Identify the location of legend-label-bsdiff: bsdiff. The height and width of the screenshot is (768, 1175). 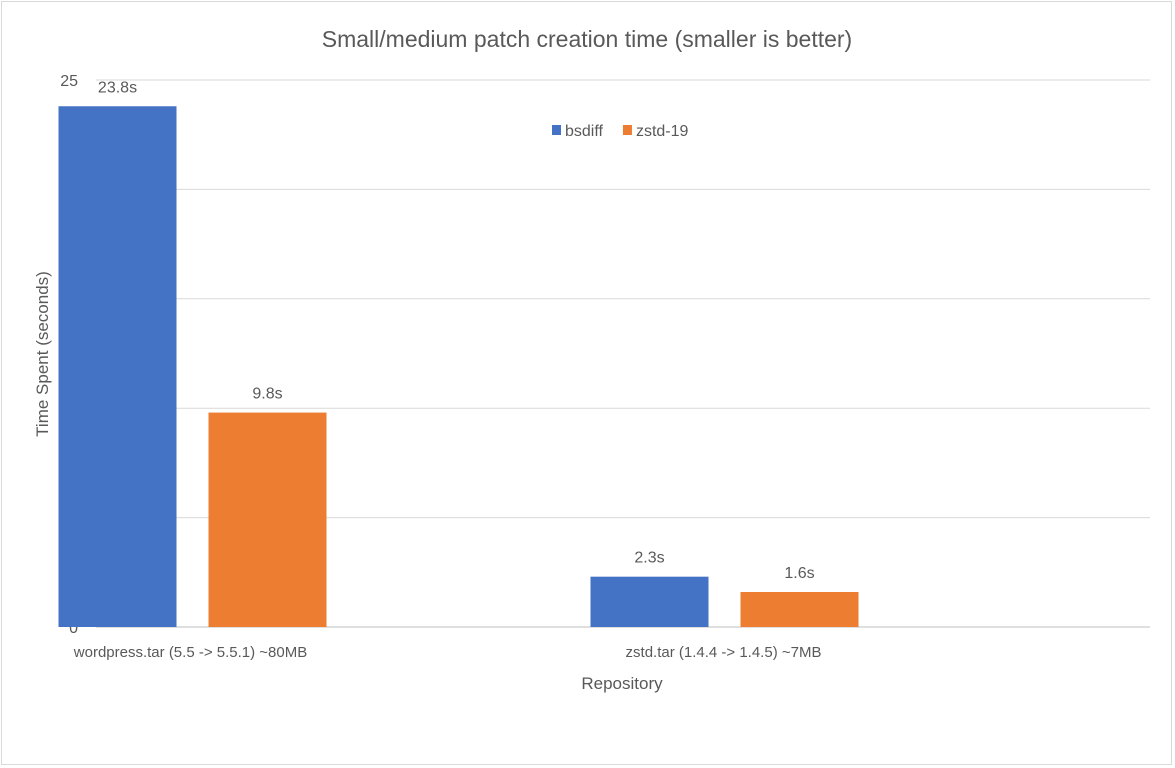
(584, 131).